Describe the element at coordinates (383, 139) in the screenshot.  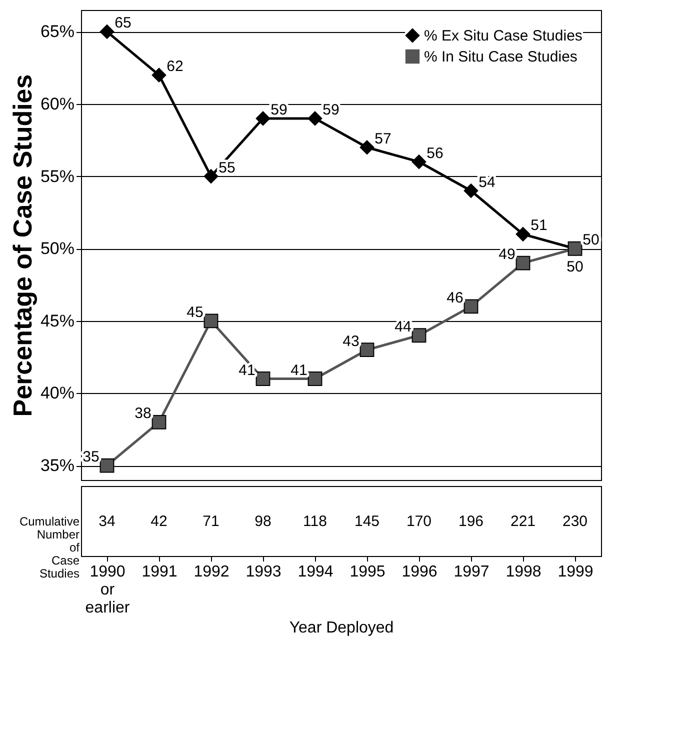
I see `data-label: 57` at that location.